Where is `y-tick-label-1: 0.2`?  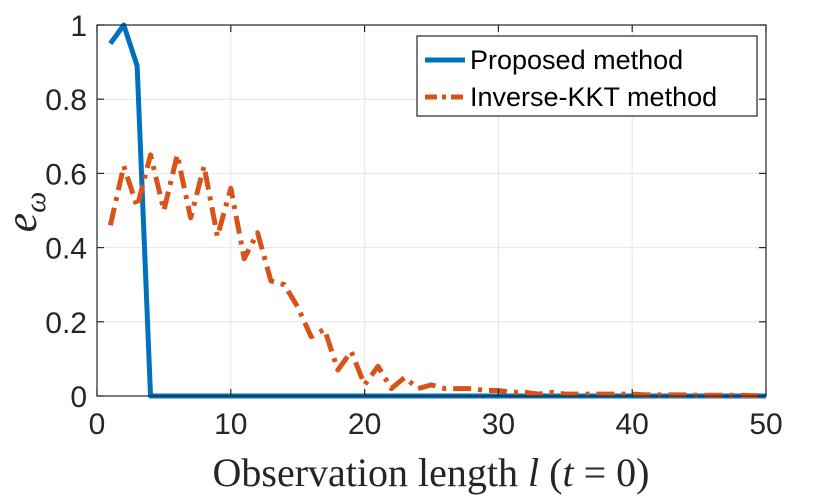 y-tick-label-1: 0.2 is located at coordinates (66, 323).